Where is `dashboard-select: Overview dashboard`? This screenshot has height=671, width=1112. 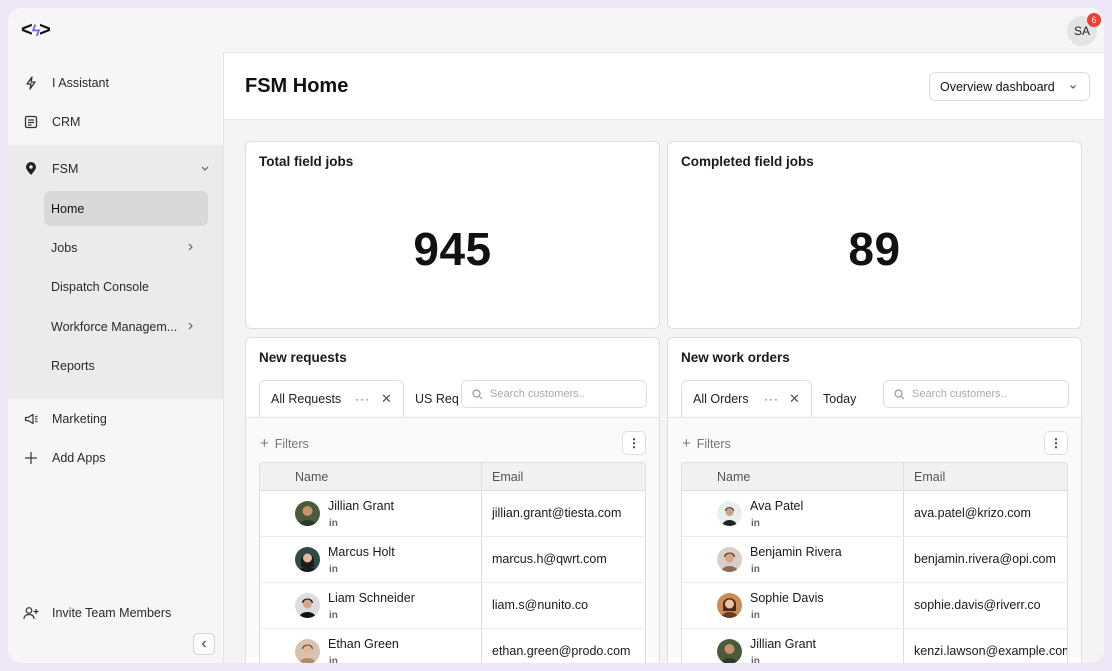
dashboard-select: Overview dashboard is located at coordinates (1009, 86).